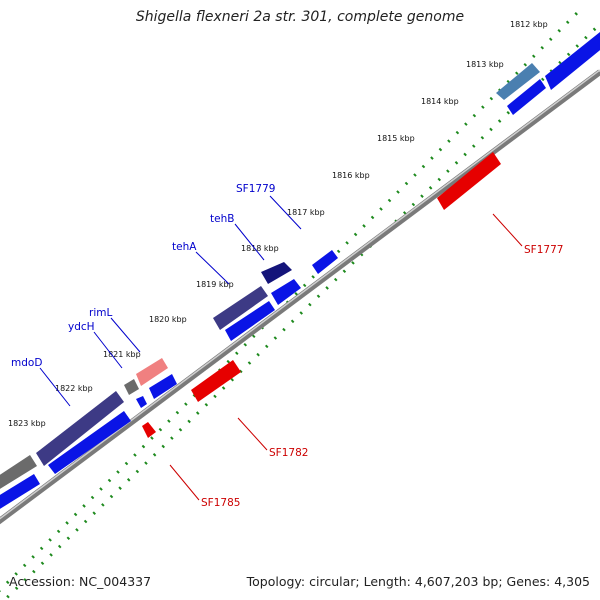  I want to click on gene-SF1785, so click(149, 430).